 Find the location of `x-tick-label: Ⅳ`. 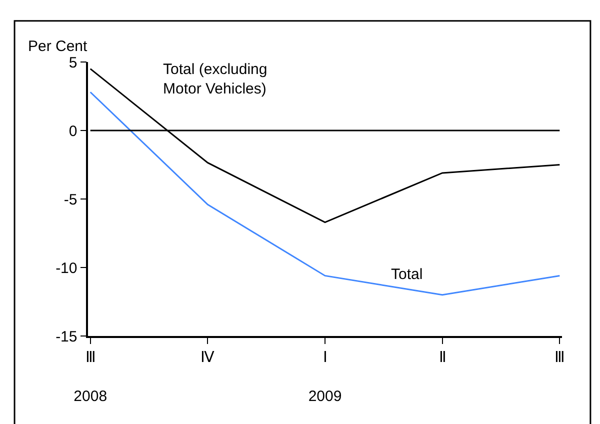

x-tick-label: Ⅳ is located at coordinates (207, 357).